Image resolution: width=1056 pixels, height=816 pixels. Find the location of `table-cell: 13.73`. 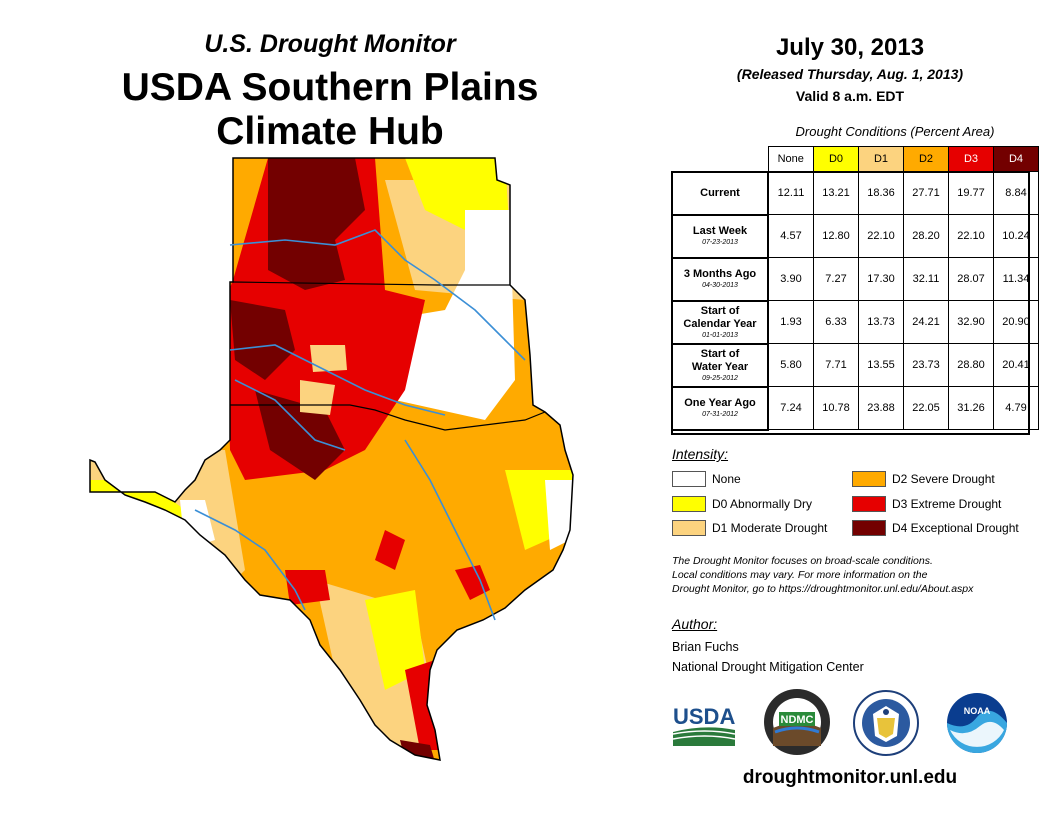

table-cell: 13.73 is located at coordinates (881, 322).